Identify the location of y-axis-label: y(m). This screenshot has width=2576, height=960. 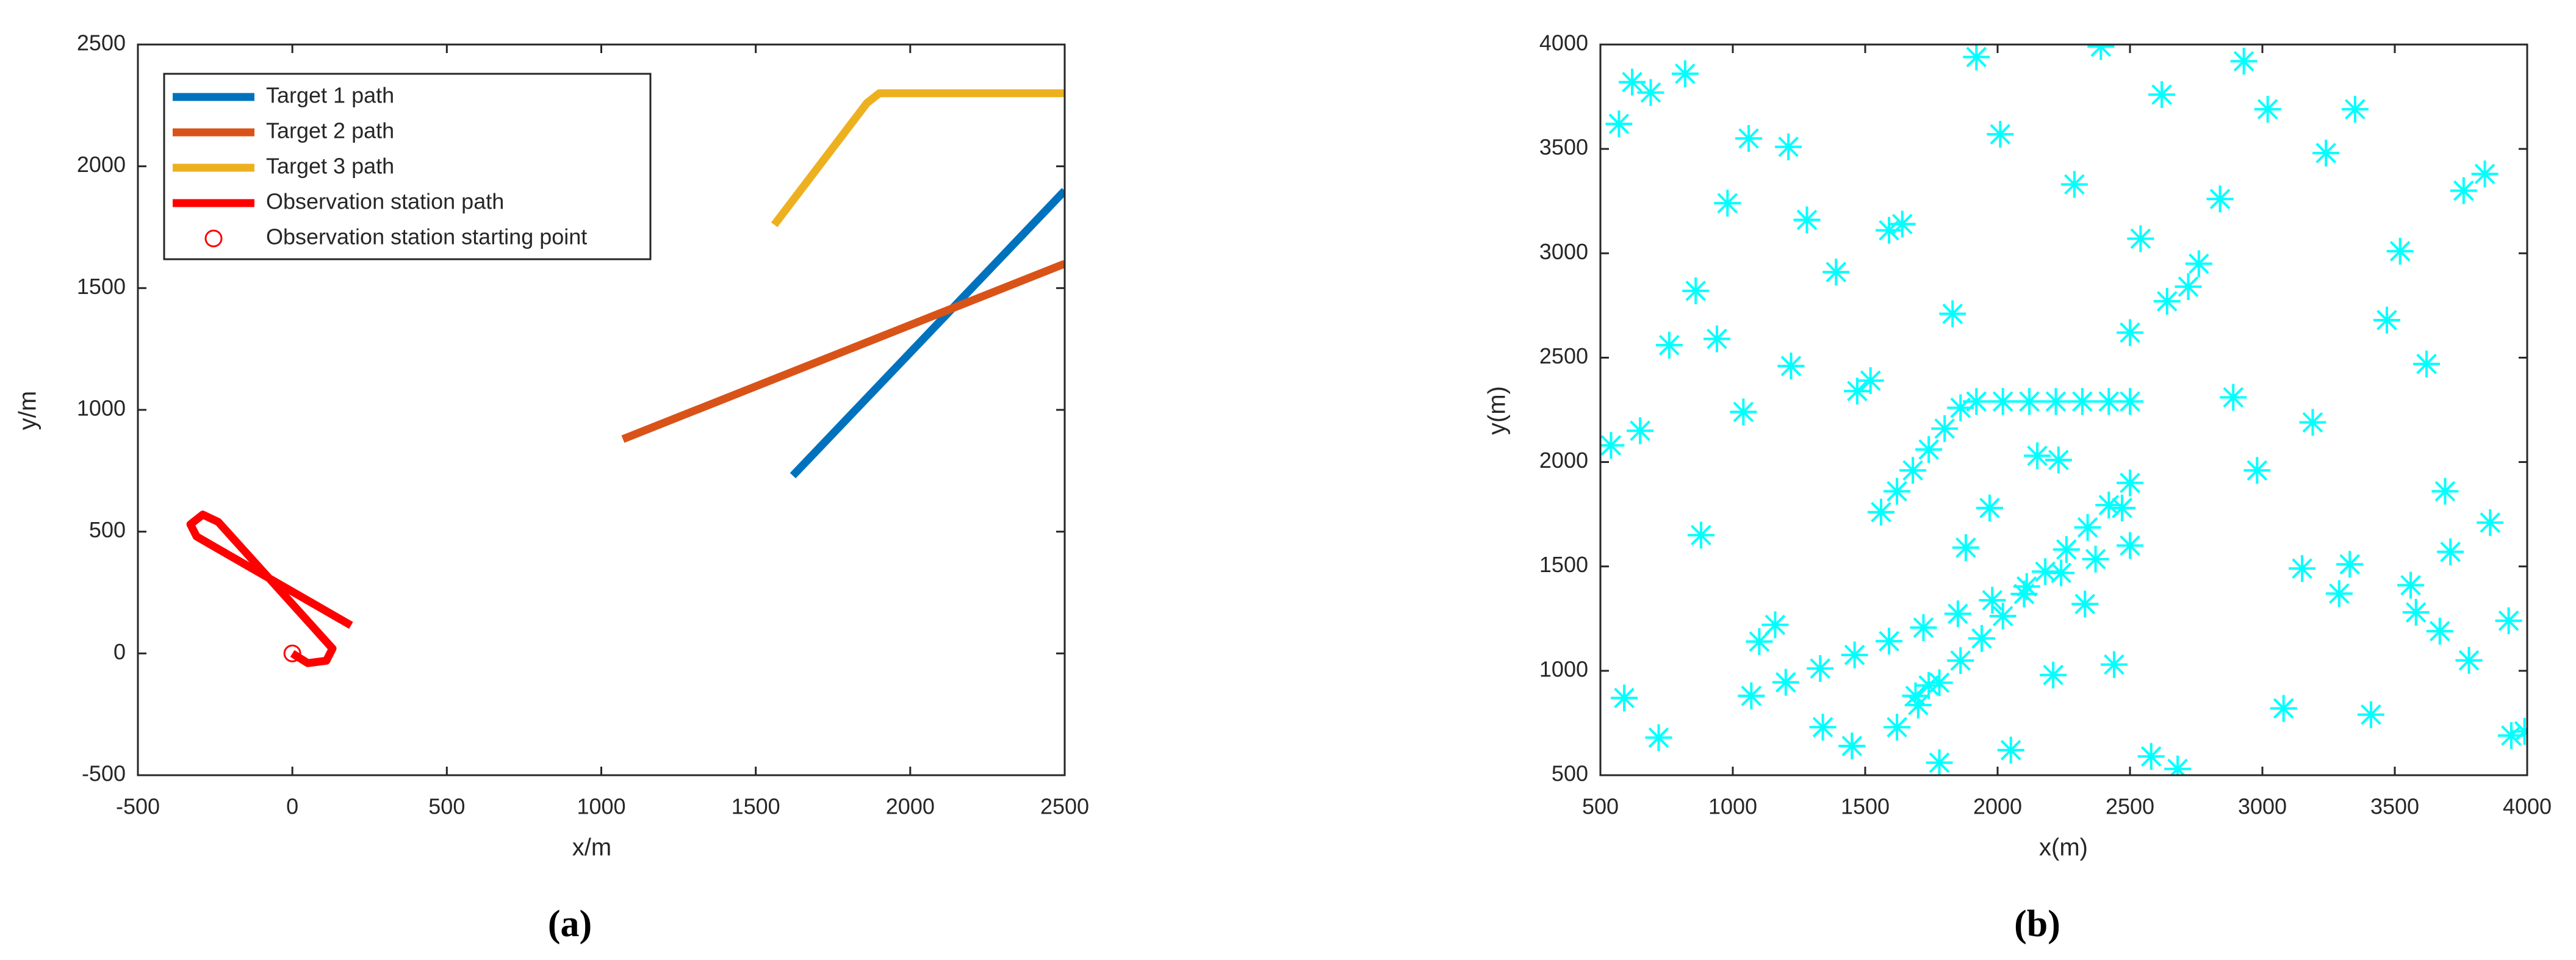
(1498, 410).